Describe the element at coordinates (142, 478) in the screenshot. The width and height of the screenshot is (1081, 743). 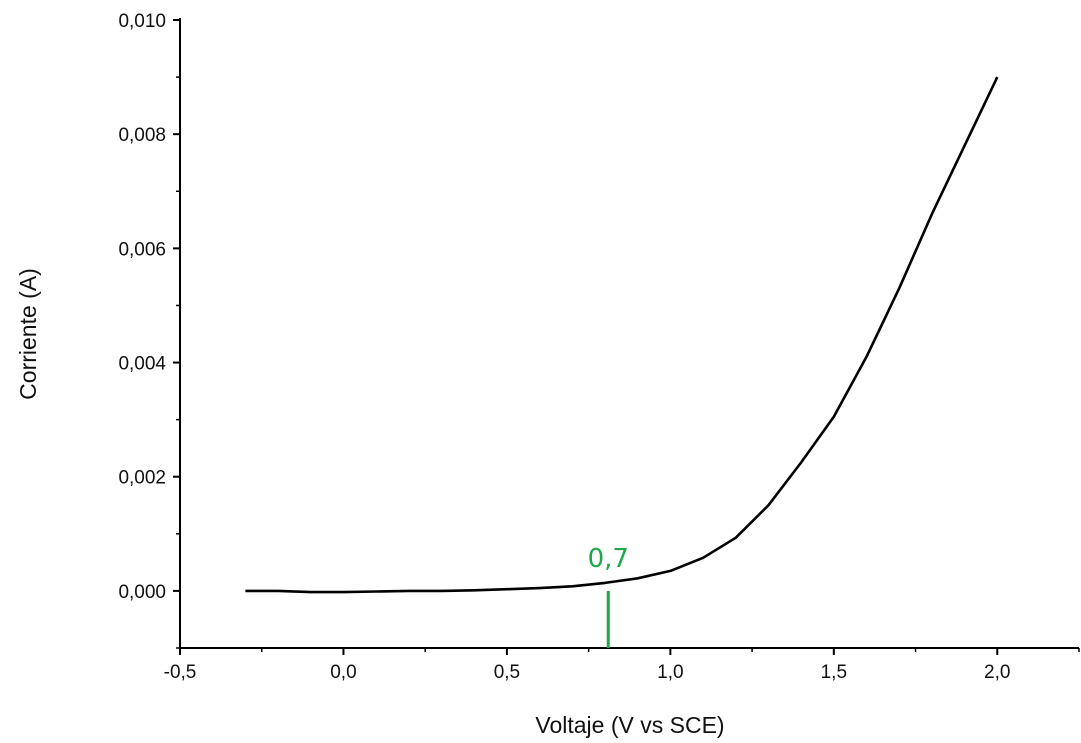
I see `y-tick-label: 0,002` at that location.